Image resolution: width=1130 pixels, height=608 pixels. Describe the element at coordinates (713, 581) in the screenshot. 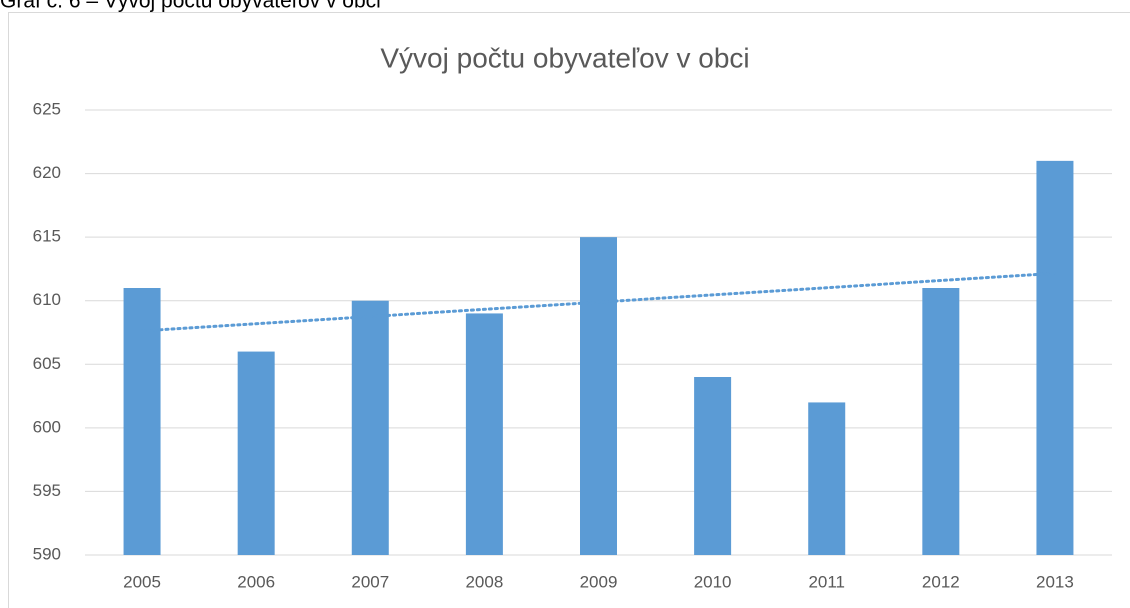

I see `x-tick-label: 2010` at that location.